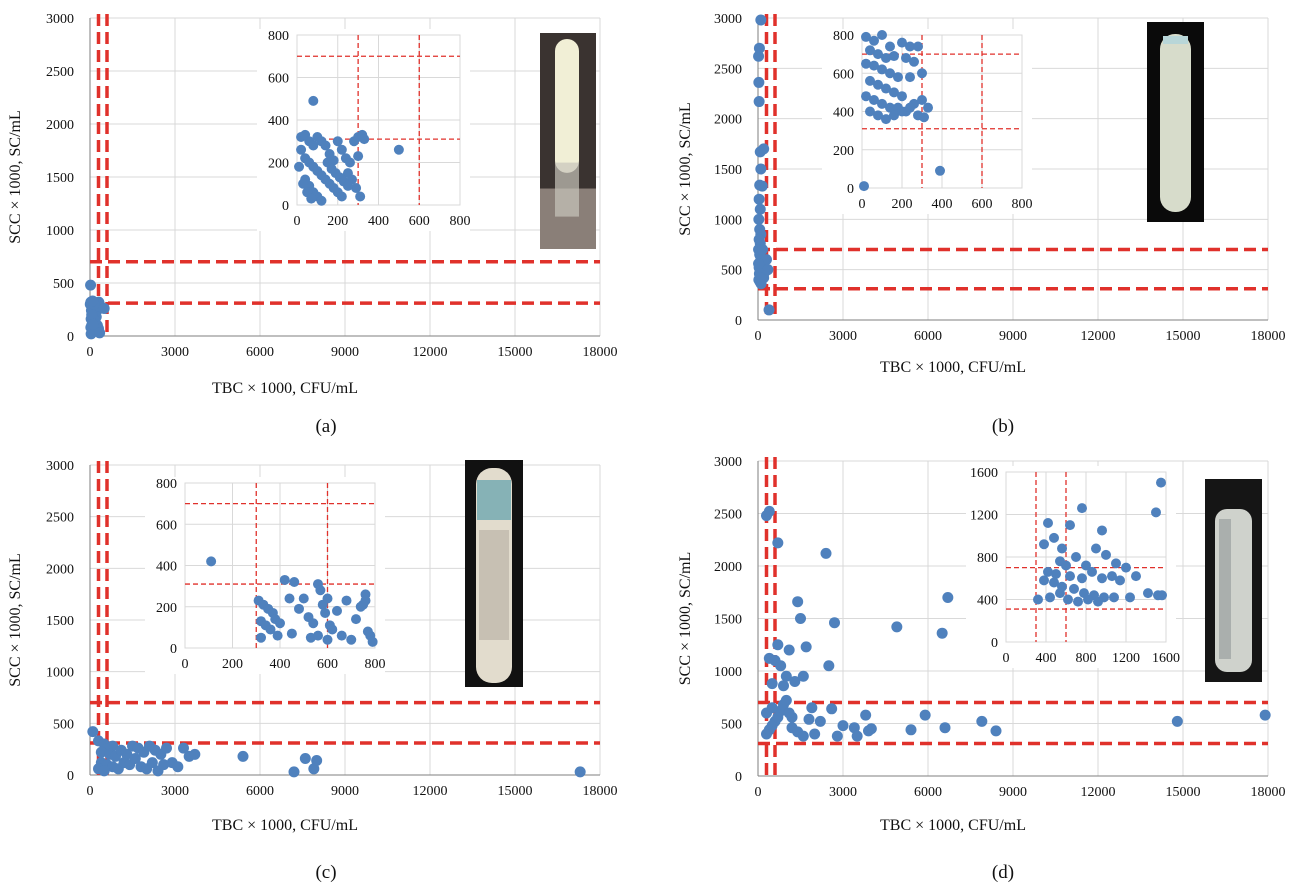 This screenshot has height=891, width=1306. I want to click on x-tick-label: 12000, so click(1098, 336).